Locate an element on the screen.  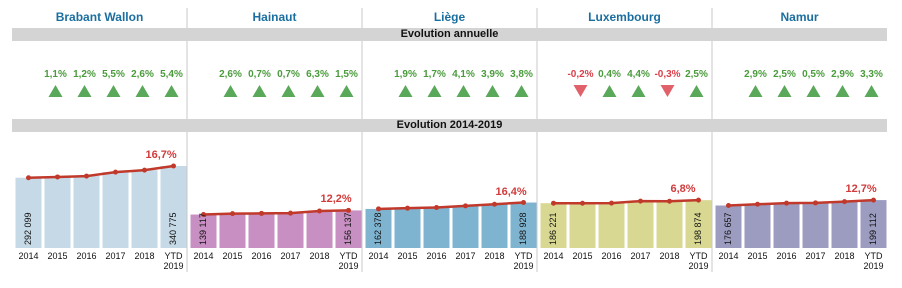
annual-change-label: 5,5% is located at coordinates (113, 74).